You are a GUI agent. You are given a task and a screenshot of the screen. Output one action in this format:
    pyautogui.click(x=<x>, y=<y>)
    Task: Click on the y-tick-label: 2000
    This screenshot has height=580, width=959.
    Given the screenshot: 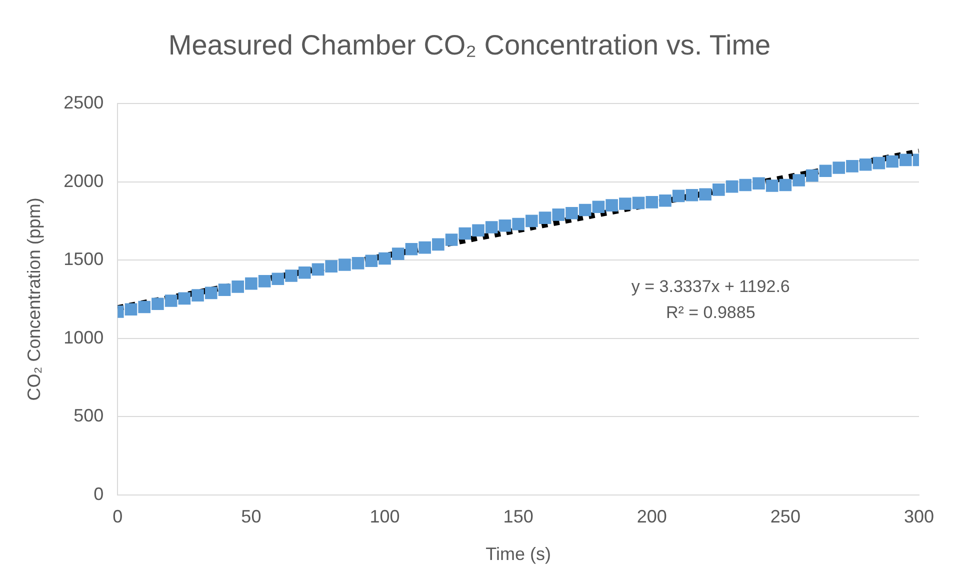 What is the action you would take?
    pyautogui.click(x=84, y=180)
    